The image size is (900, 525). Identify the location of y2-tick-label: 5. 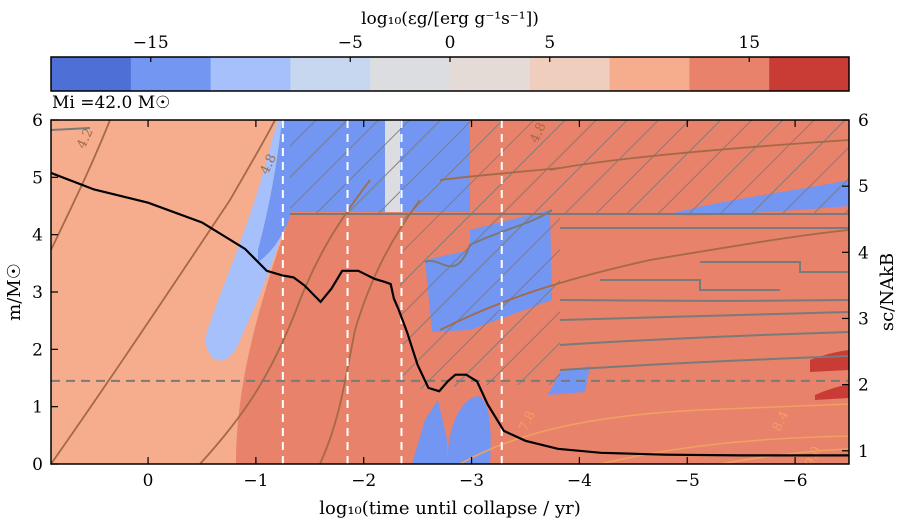
(863, 187).